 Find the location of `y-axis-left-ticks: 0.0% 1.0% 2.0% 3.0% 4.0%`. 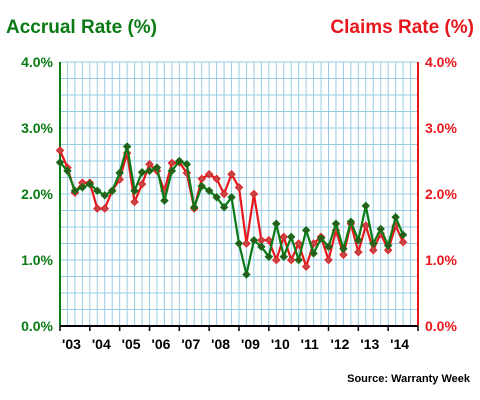

y-axis-left-ticks: 0.0% 1.0% 2.0% 3.0% 4.0% is located at coordinates (37, 194).